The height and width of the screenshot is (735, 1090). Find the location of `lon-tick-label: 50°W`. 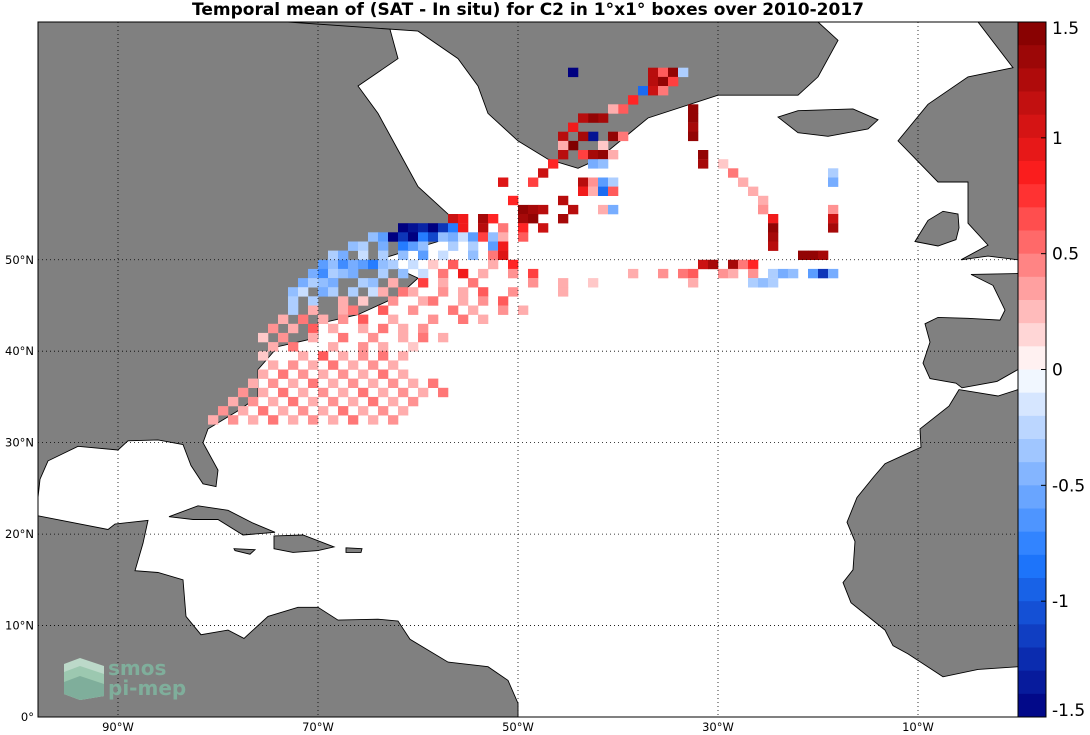

lon-tick-label: 50°W is located at coordinates (518, 727).